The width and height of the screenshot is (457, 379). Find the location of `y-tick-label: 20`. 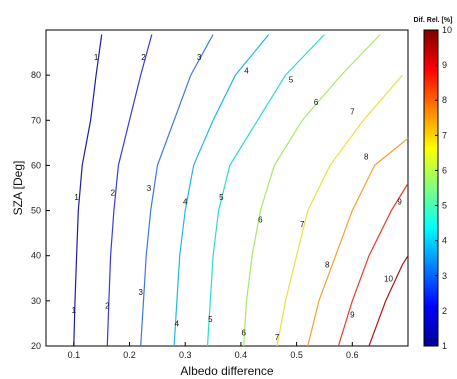

y-tick-label: 20 is located at coordinates (36, 346).